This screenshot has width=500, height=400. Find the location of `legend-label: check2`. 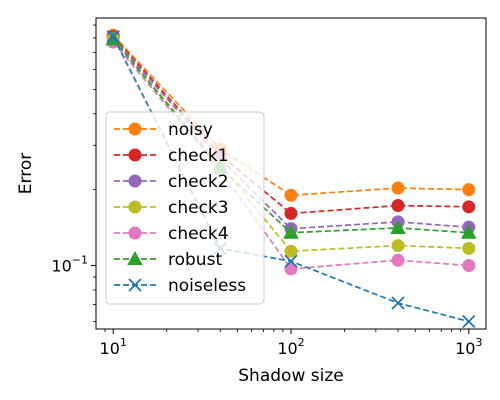

legend-label: check2 is located at coordinates (198, 182).